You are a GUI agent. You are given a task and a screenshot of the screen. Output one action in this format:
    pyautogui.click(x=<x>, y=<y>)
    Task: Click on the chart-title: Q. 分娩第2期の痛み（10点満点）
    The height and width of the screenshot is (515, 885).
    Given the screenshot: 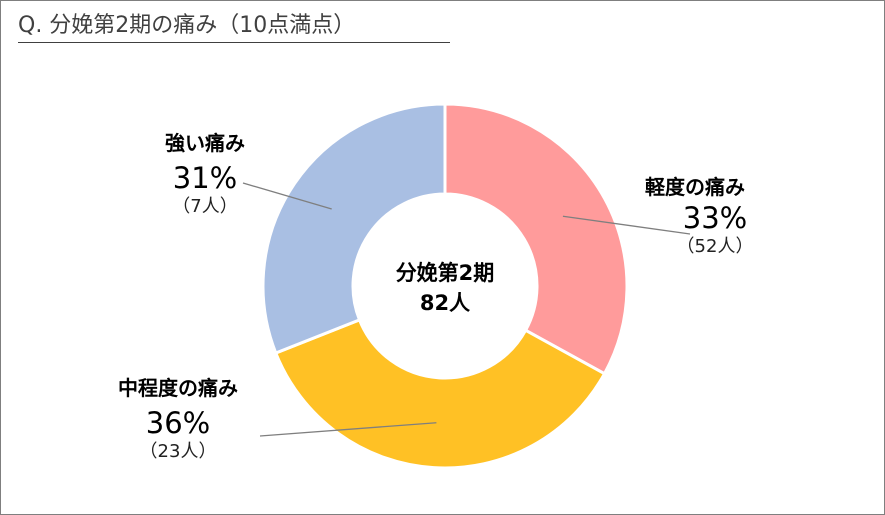 What is the action you would take?
    pyautogui.click(x=187, y=25)
    